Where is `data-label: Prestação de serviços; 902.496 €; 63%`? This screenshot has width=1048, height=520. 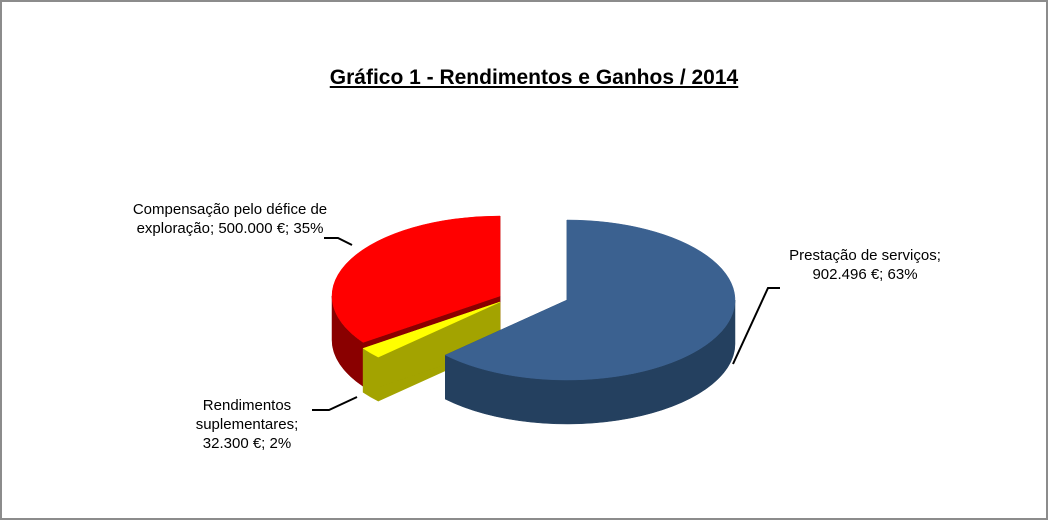
data-label: Prestação de serviços; 902.496 €; 63% is located at coordinates (865, 265).